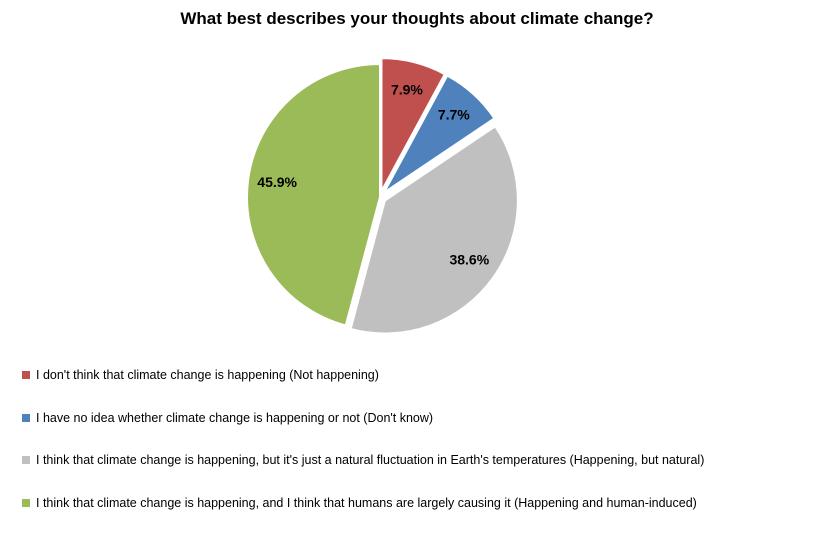 This screenshot has height=538, width=834. What do you see at coordinates (469, 259) in the screenshot?
I see `slice-label-happening-natural: 38.6%` at bounding box center [469, 259].